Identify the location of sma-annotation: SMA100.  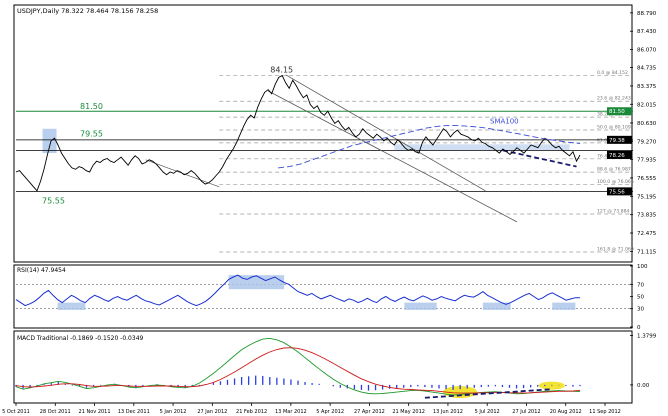
(504, 121).